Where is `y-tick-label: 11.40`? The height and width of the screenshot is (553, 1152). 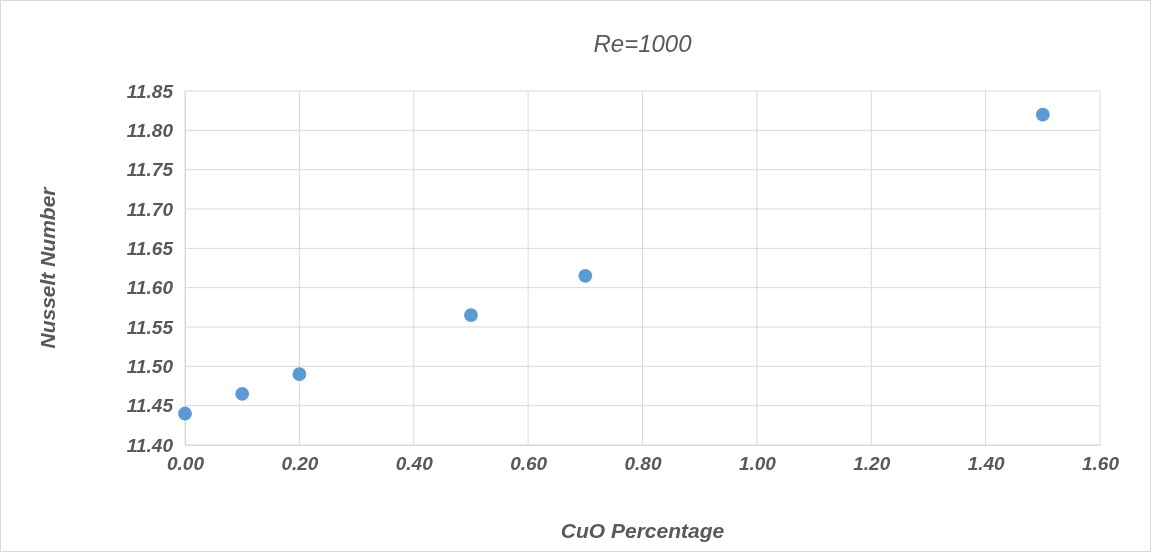 y-tick-label: 11.40 is located at coordinates (150, 445).